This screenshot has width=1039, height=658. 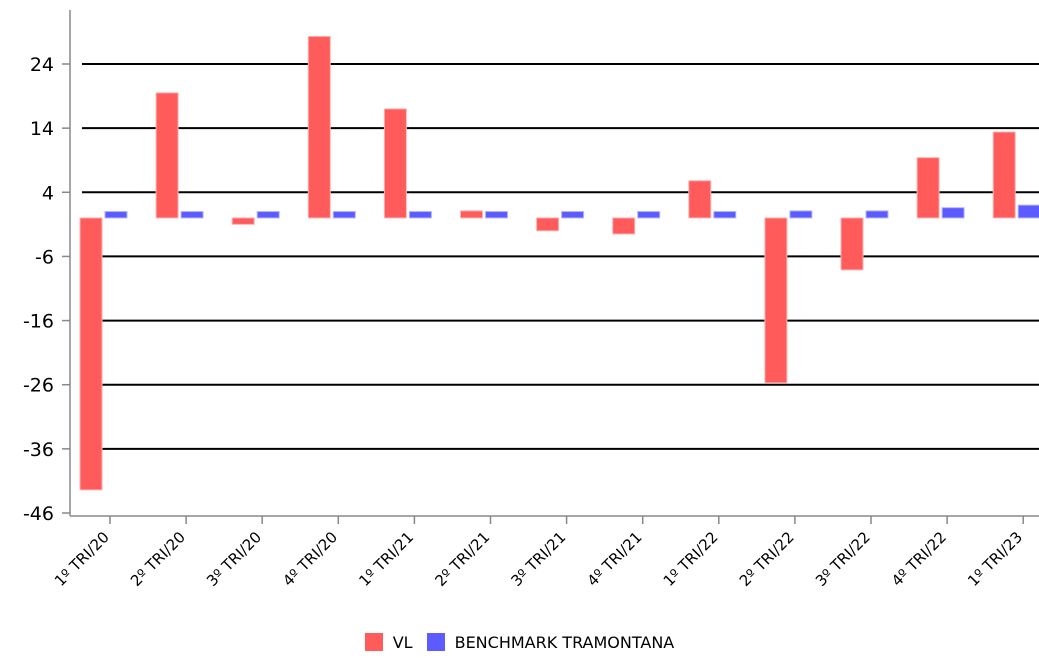 I want to click on x-tick-label: 4º TRI/20, so click(x=310, y=559).